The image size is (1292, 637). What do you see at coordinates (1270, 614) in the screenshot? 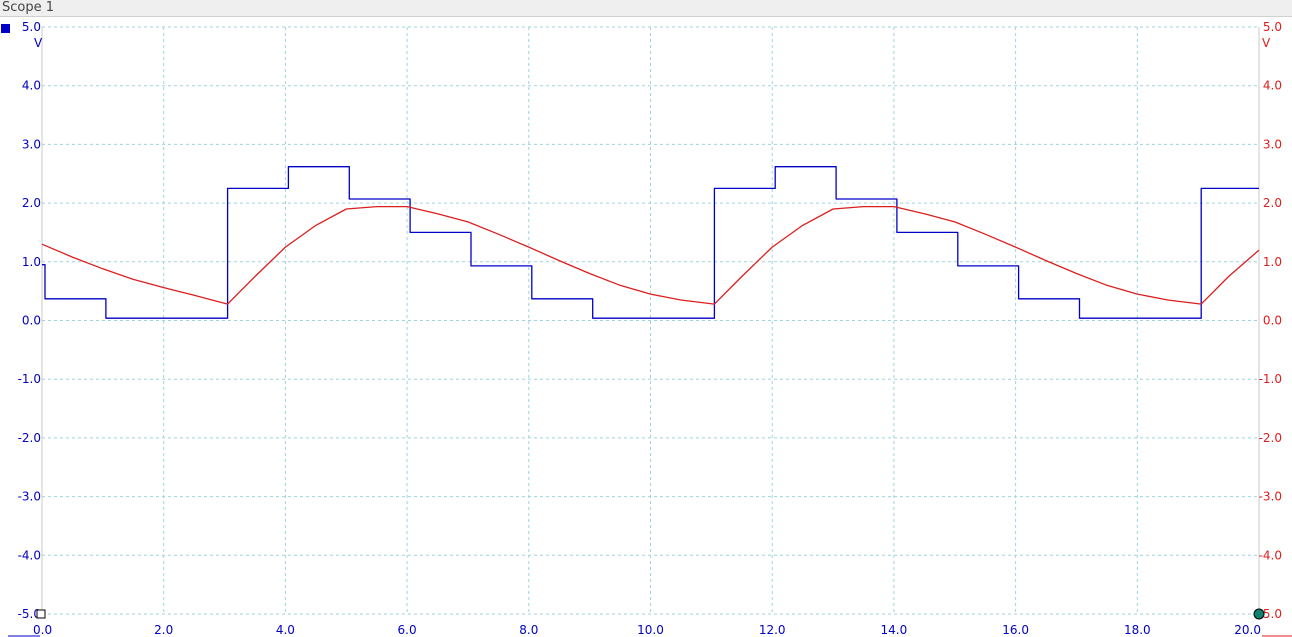
I see `y-tick-label-right: -5.0` at bounding box center [1270, 614].